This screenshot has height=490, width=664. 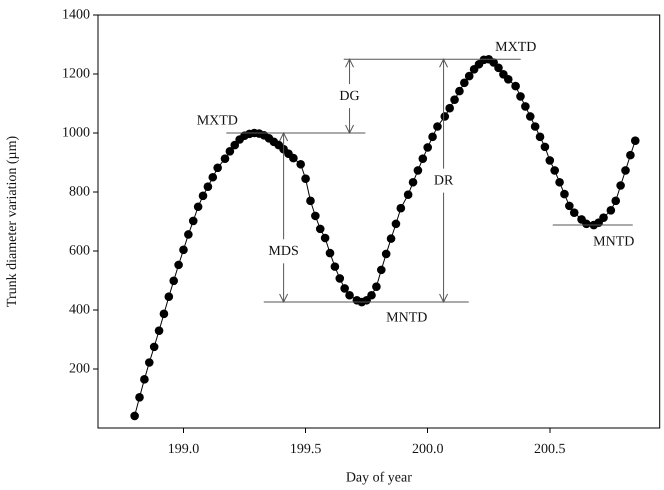 I want to click on y-tick-label: 200, so click(x=79, y=369).